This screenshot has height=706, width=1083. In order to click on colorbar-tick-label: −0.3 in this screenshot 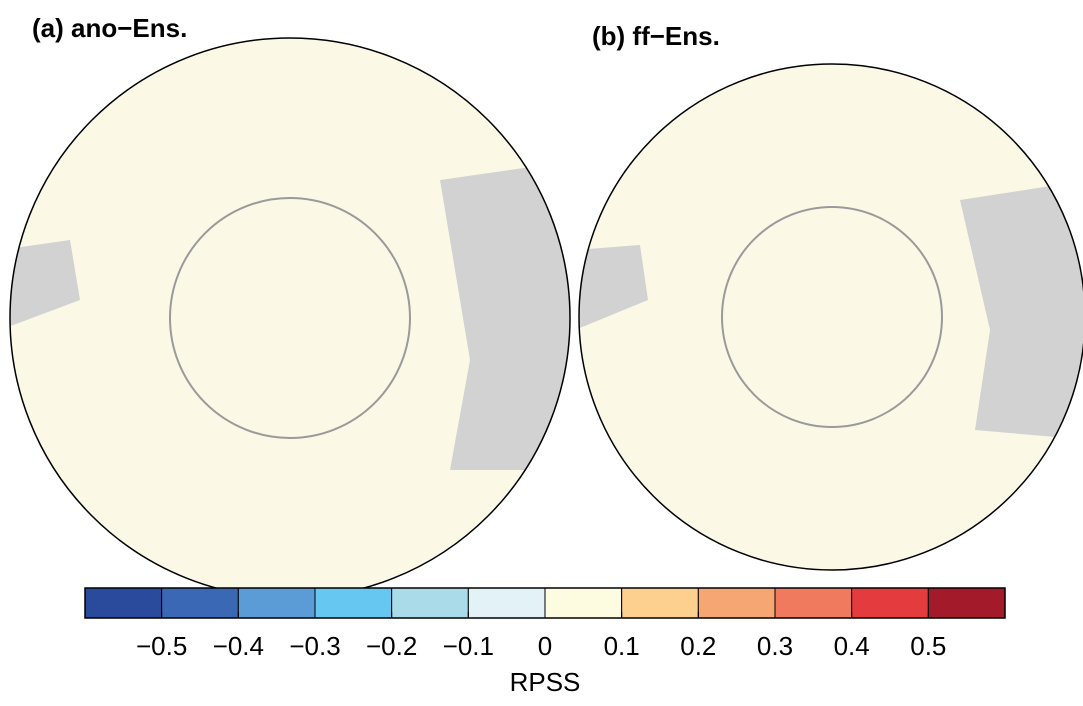, I will do `click(314, 646)`.